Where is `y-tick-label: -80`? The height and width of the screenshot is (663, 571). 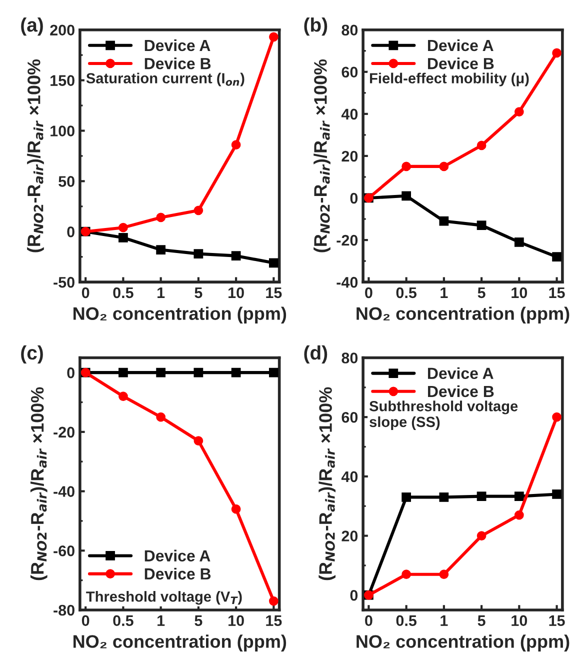 y-tick-label: -80 is located at coordinates (64, 610).